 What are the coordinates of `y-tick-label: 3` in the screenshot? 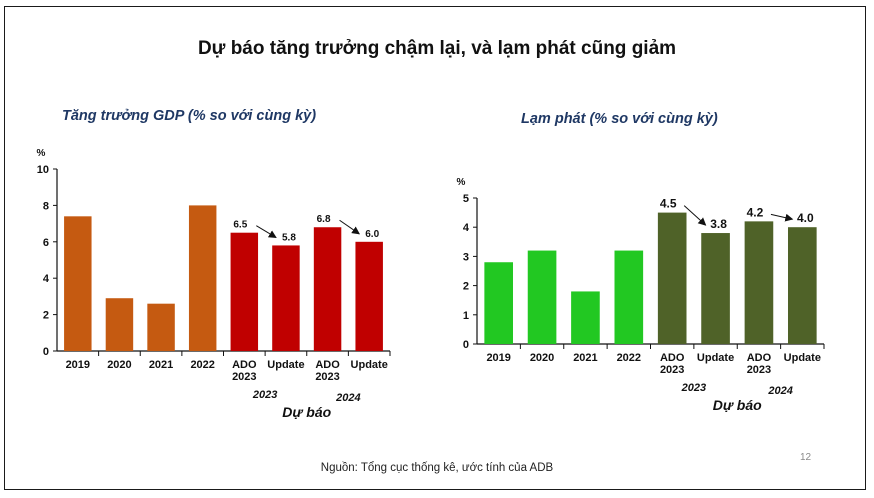 It's located at (466, 257).